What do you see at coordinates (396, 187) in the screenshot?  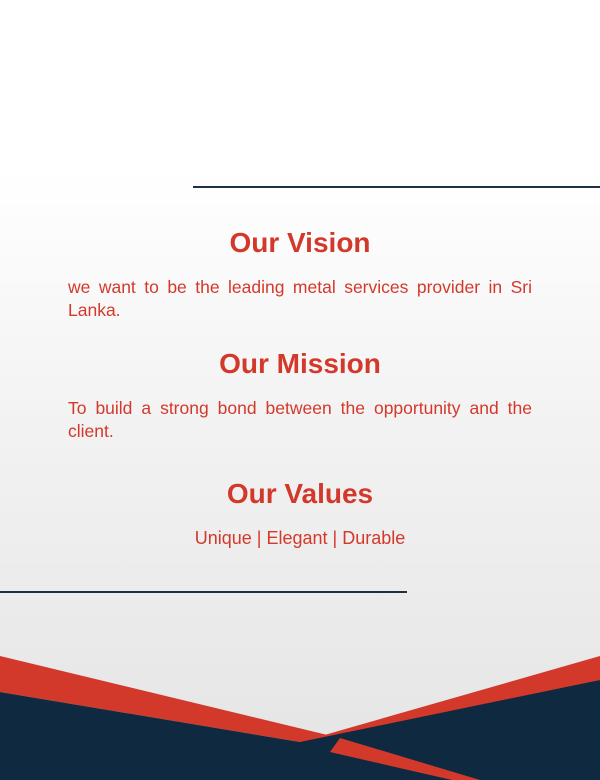 I see `top-divider-line` at bounding box center [396, 187].